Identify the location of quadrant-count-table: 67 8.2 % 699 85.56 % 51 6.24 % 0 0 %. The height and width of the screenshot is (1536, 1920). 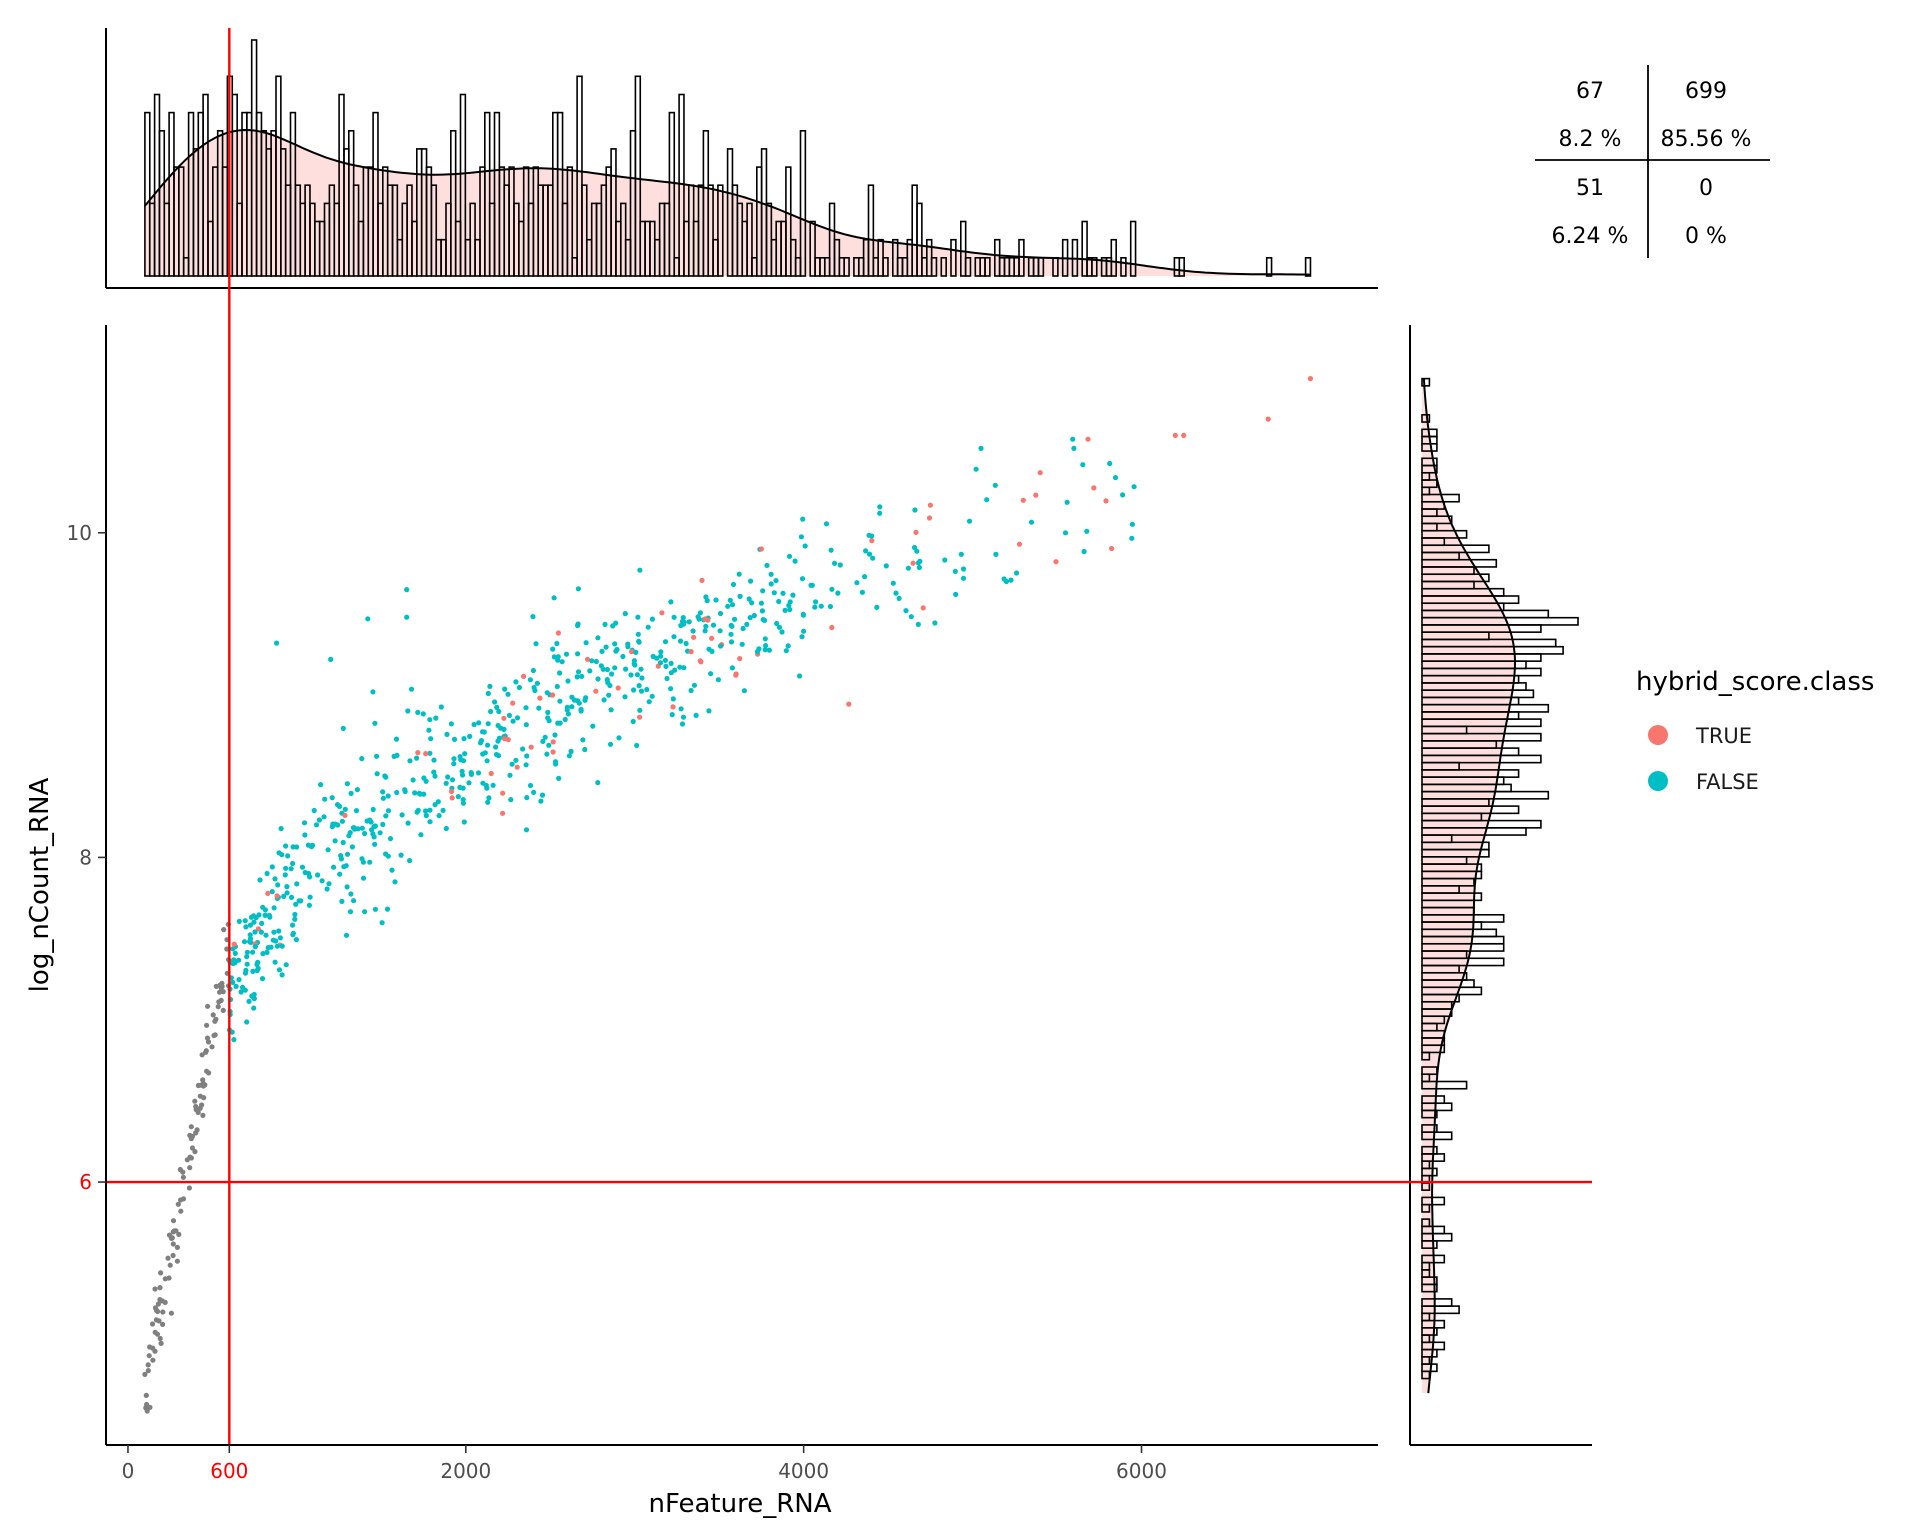
(1652, 161).